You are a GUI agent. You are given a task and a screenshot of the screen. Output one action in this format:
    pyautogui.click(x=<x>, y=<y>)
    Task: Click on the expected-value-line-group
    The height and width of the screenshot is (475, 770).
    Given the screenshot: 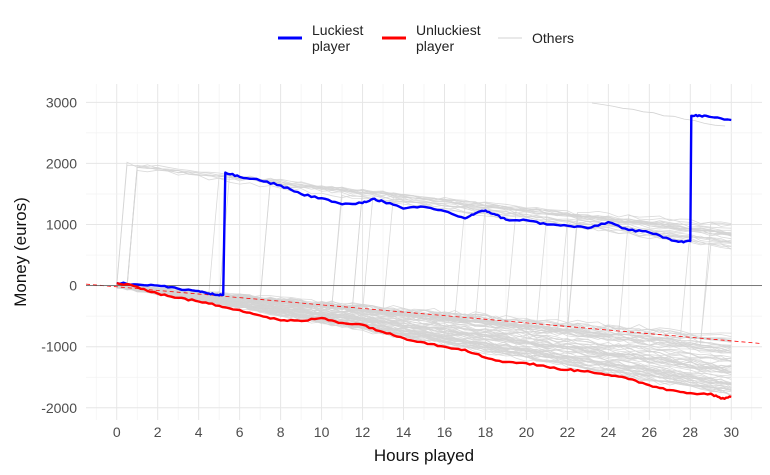 What is the action you would take?
    pyautogui.click(x=424, y=313)
    